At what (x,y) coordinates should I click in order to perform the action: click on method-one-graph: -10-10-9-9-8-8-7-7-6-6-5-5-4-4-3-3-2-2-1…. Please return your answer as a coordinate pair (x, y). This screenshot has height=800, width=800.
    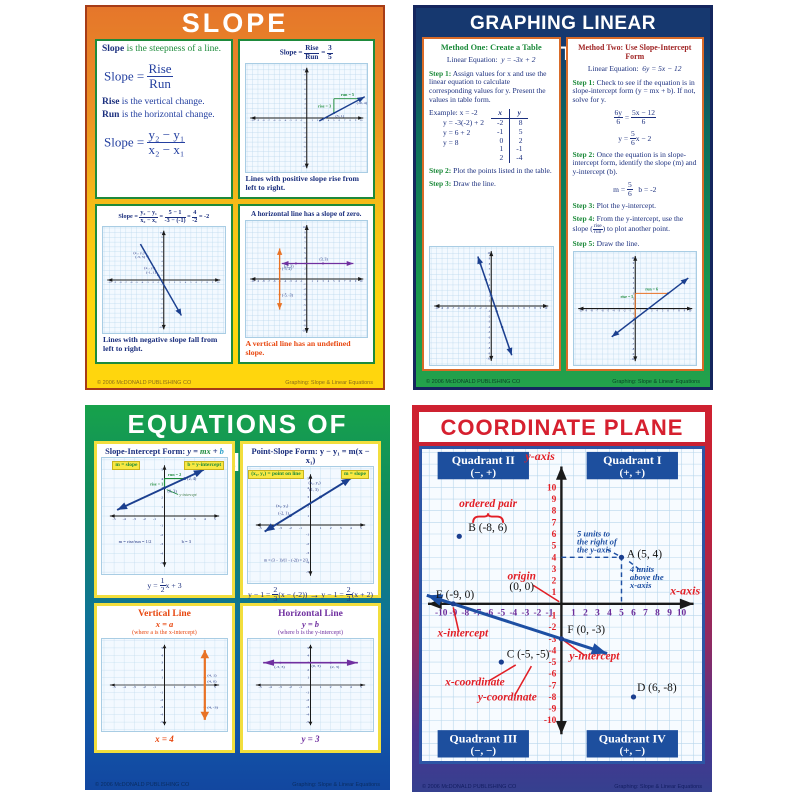
    Looking at the image, I should click on (491, 306).